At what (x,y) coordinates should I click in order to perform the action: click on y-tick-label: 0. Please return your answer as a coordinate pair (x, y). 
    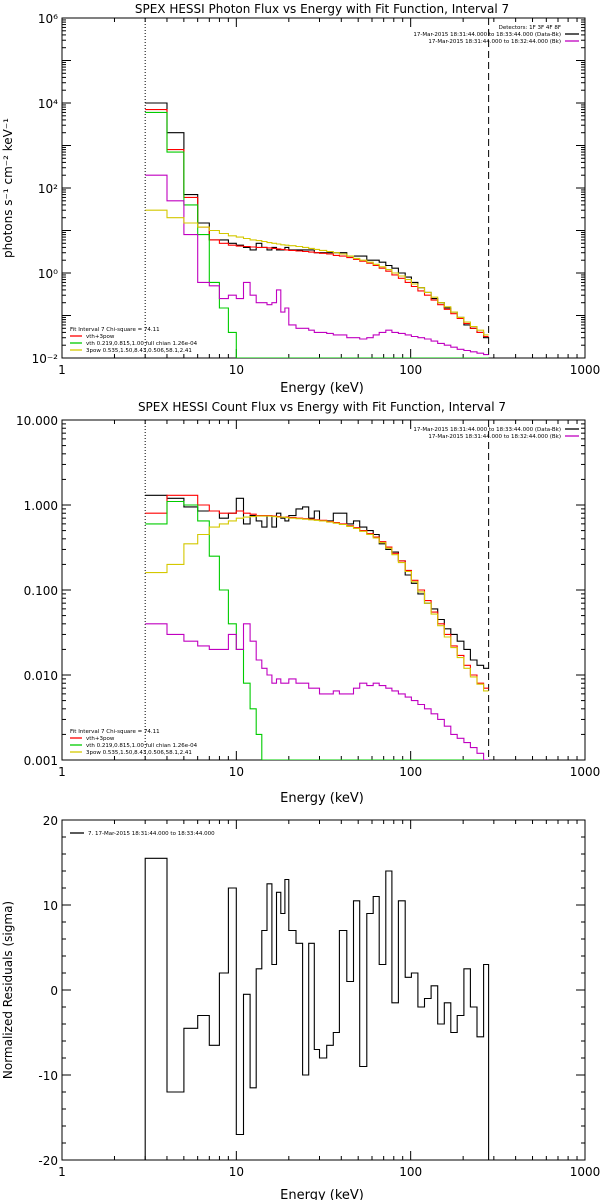
    Looking at the image, I should click on (54, 991).